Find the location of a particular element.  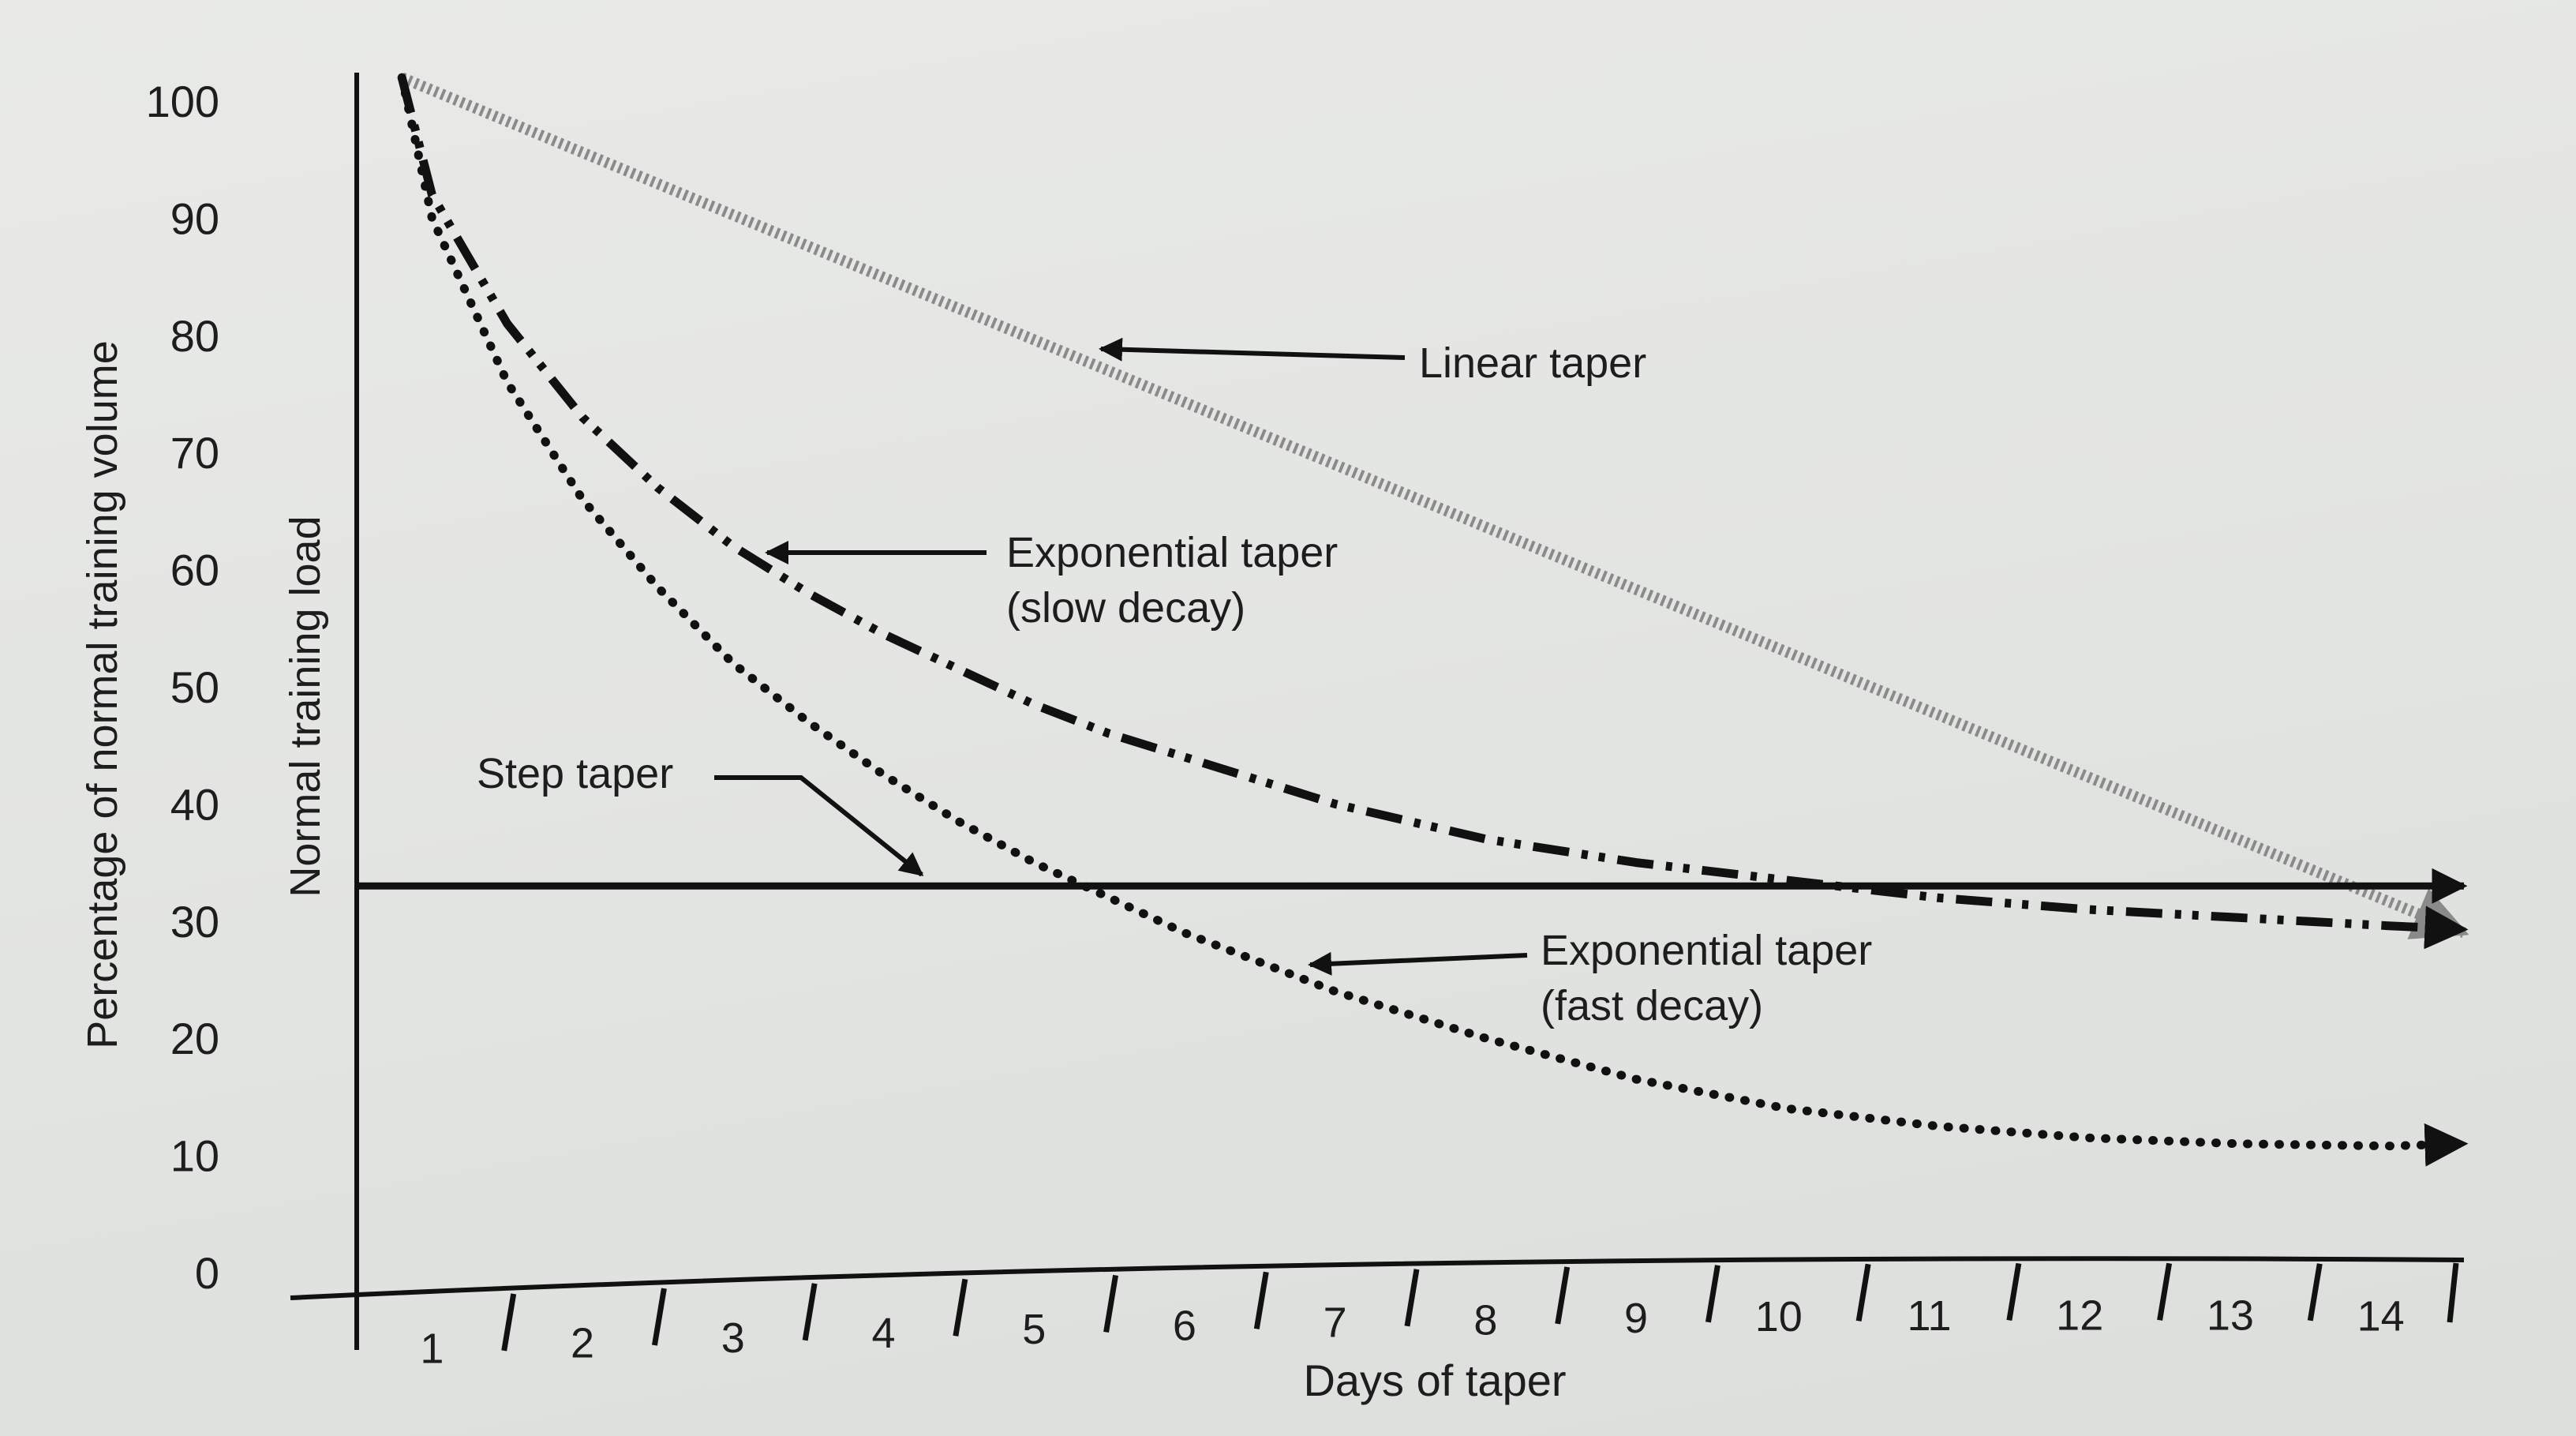

step-taper-label: Step taper is located at coordinates (575, 773).